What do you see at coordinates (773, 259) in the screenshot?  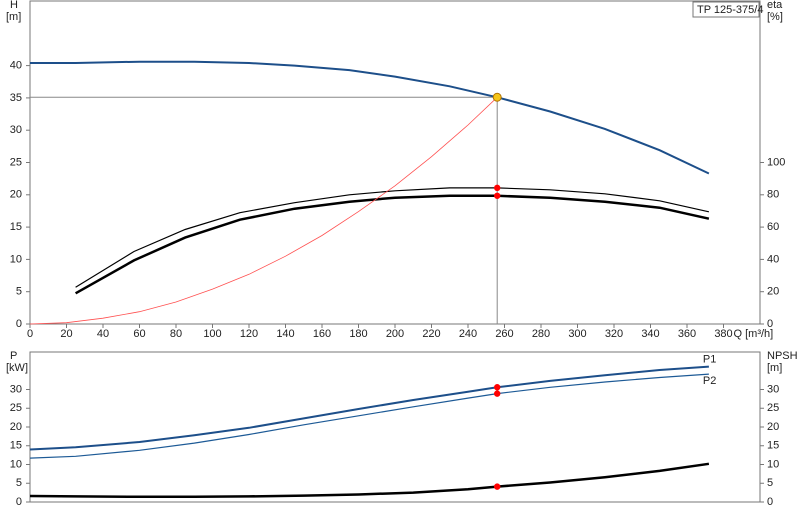 I see `y2-tick-label: 40` at bounding box center [773, 259].